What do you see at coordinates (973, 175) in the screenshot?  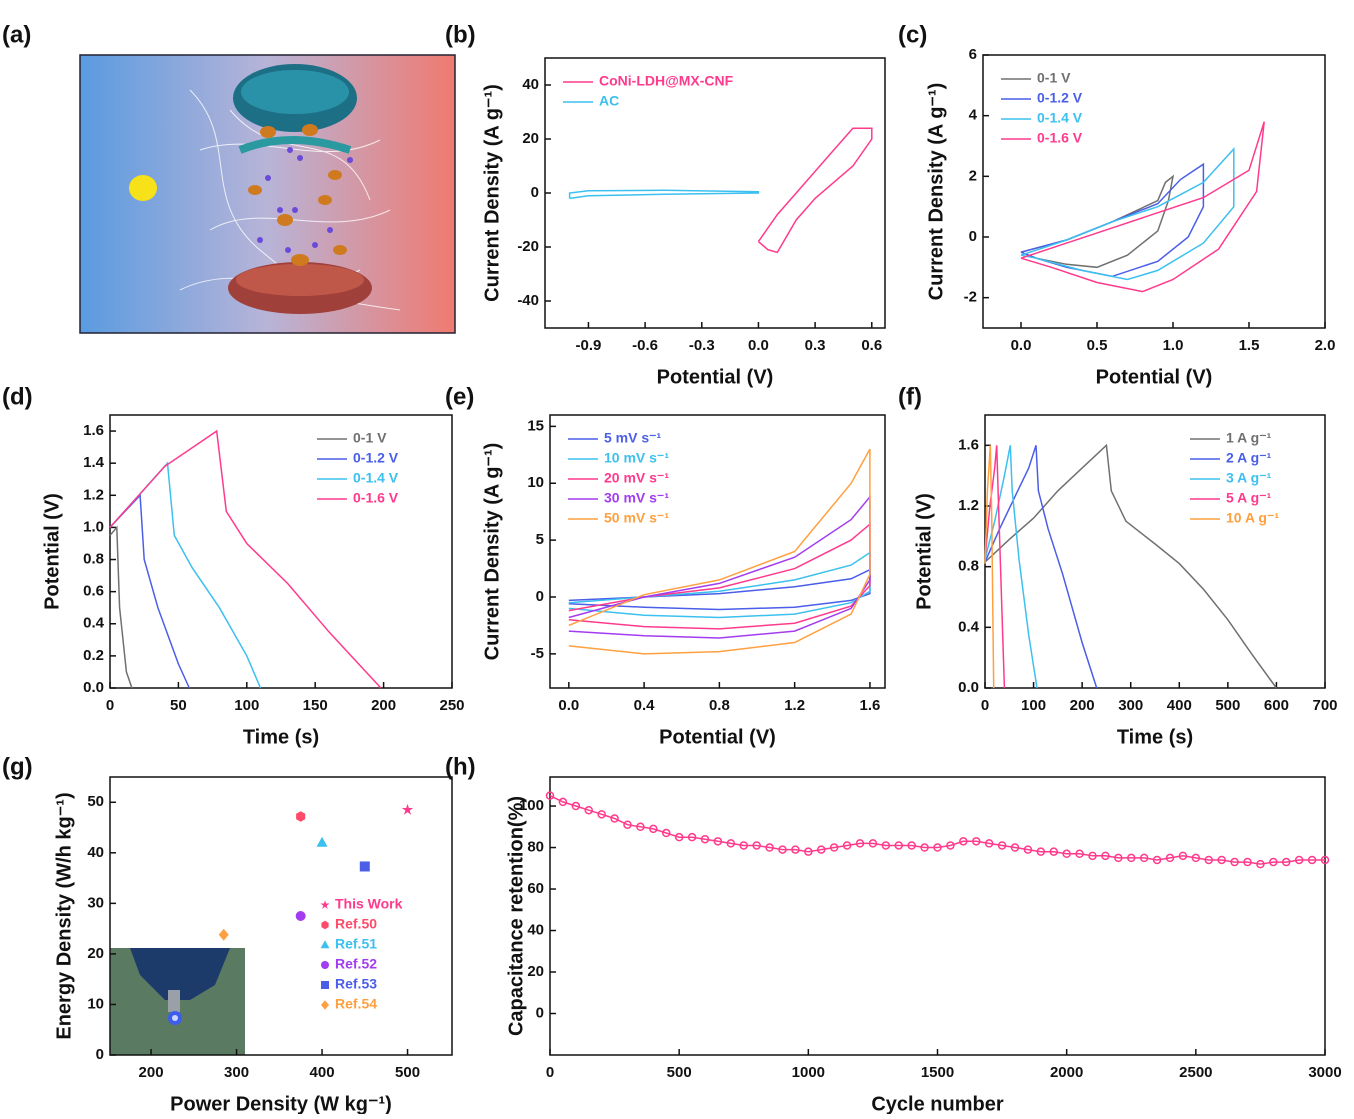 I see `y-tick-label: 2` at bounding box center [973, 175].